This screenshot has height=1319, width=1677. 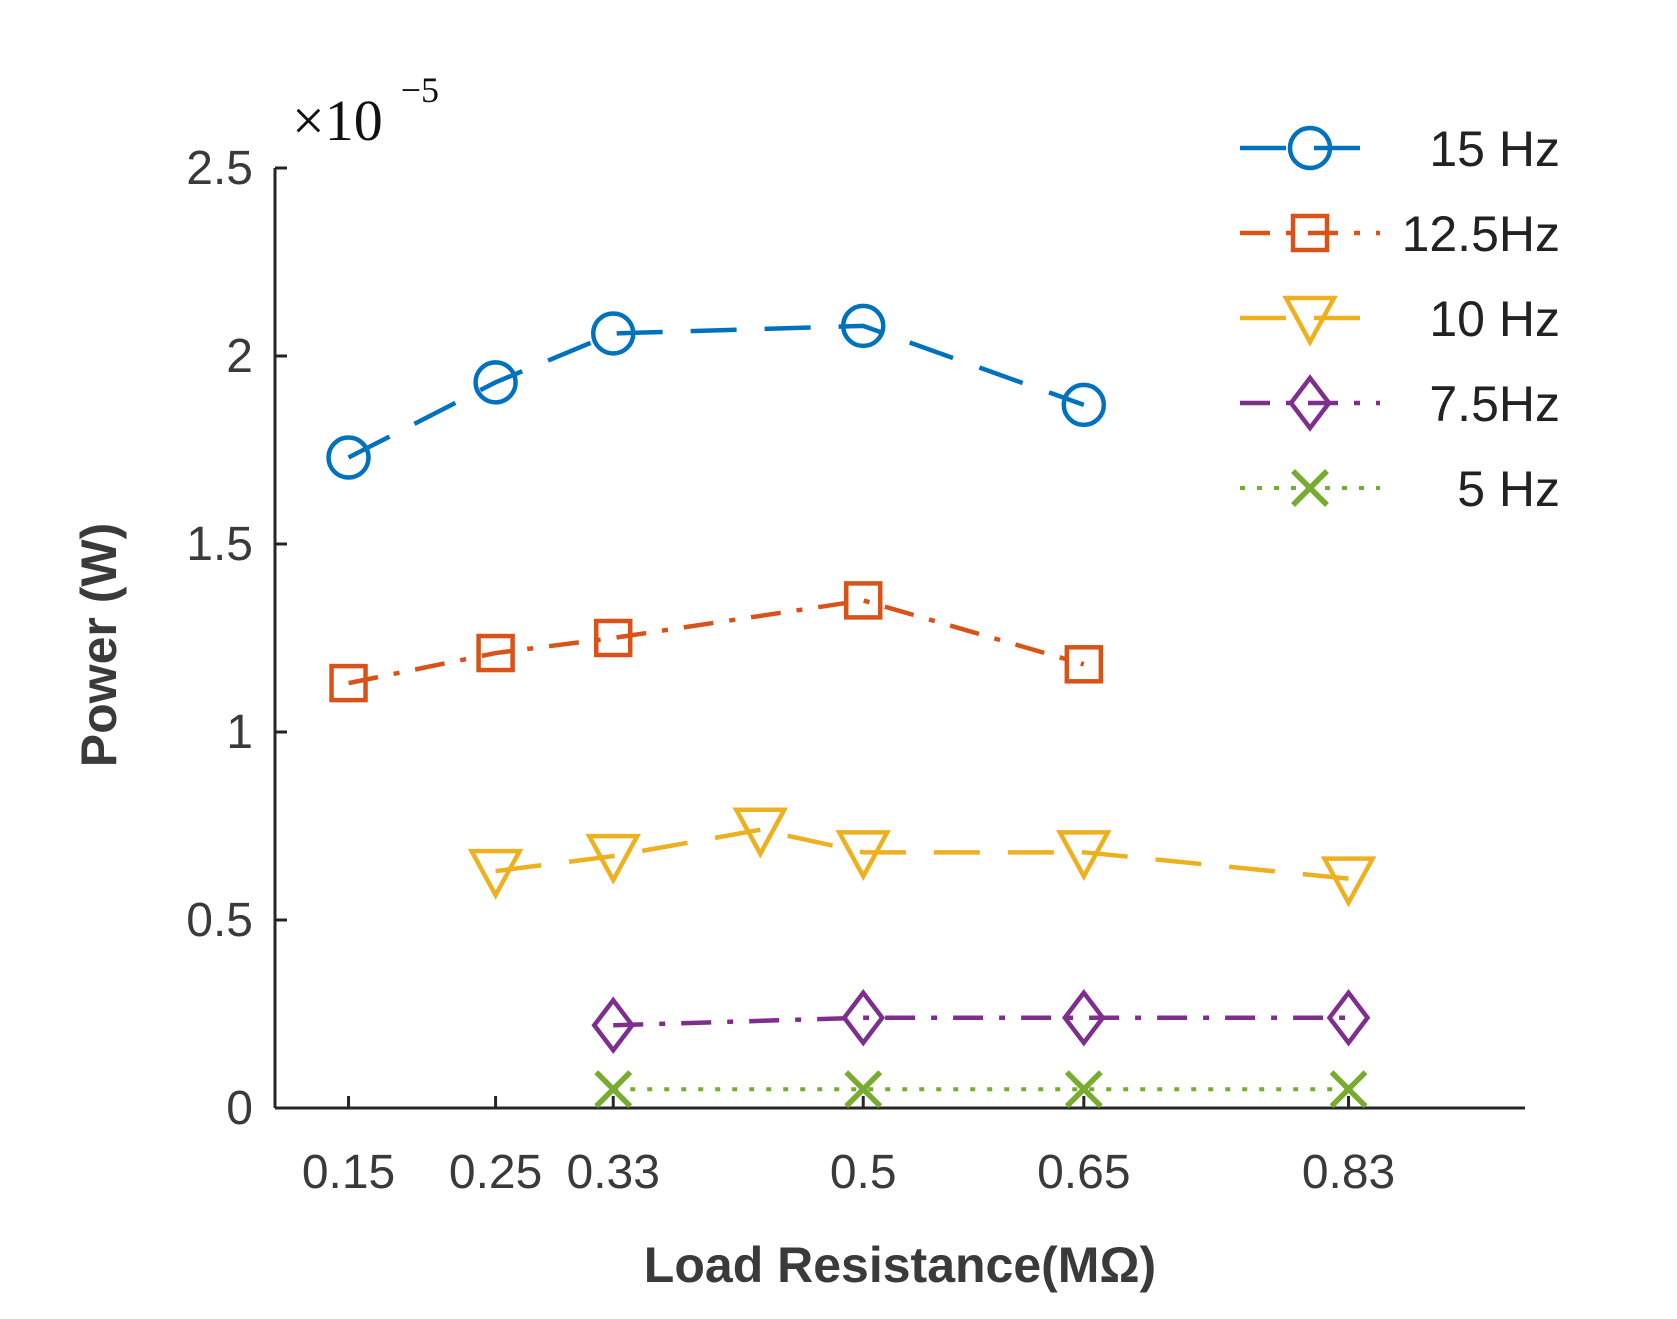 I want to click on x-tick-label: 0.5, so click(x=863, y=1172).